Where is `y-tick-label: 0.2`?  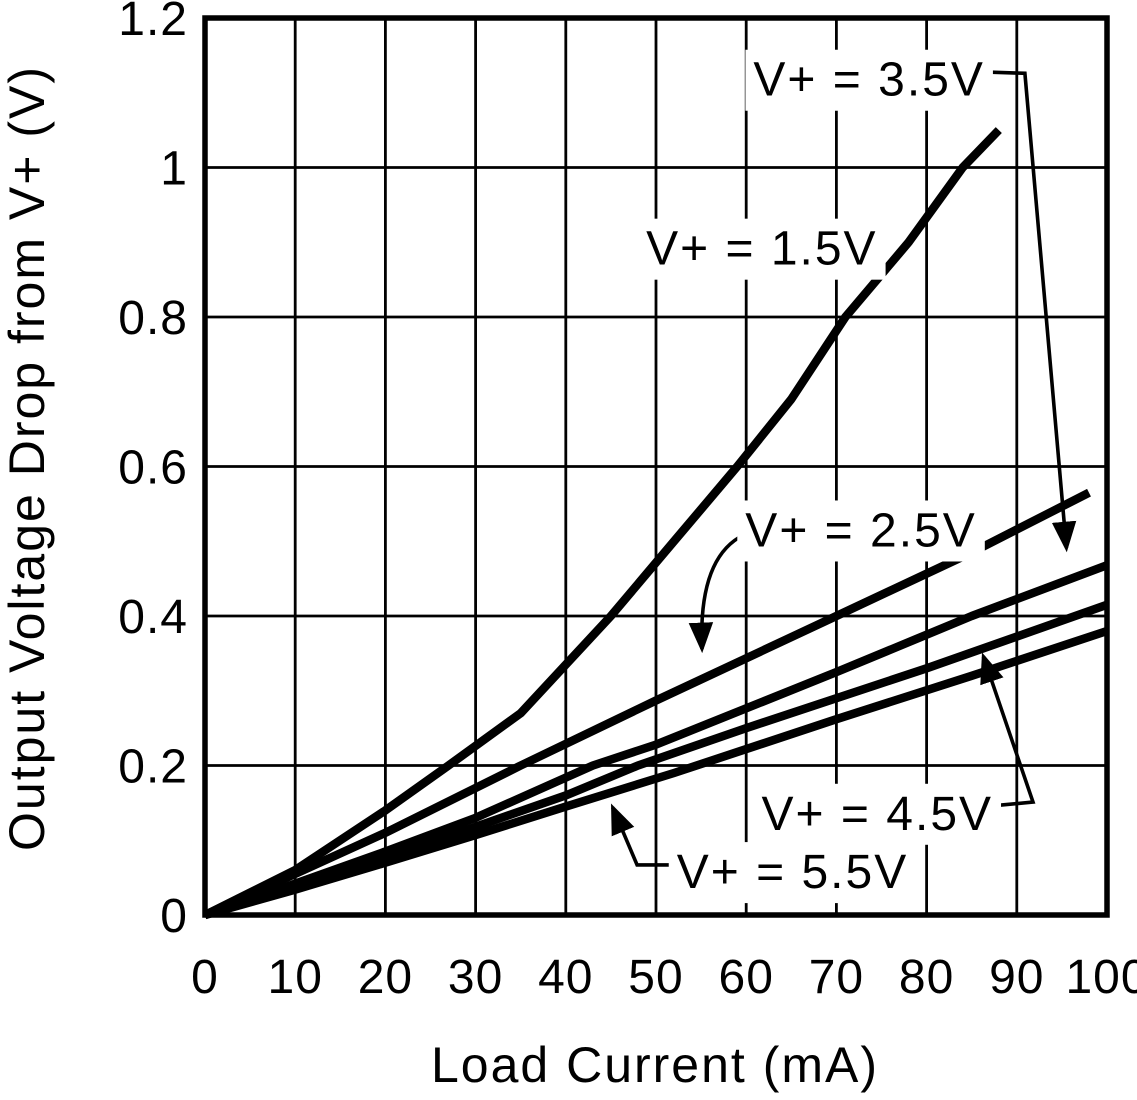
y-tick-label: 0.2 is located at coordinates (153, 767).